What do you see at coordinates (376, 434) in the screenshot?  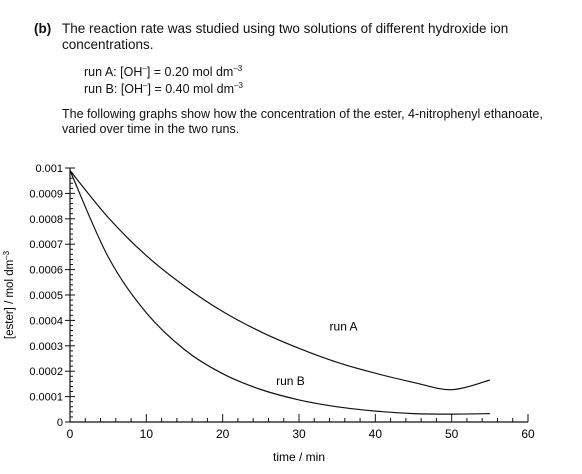 I see `x-tick-label: 40` at bounding box center [376, 434].